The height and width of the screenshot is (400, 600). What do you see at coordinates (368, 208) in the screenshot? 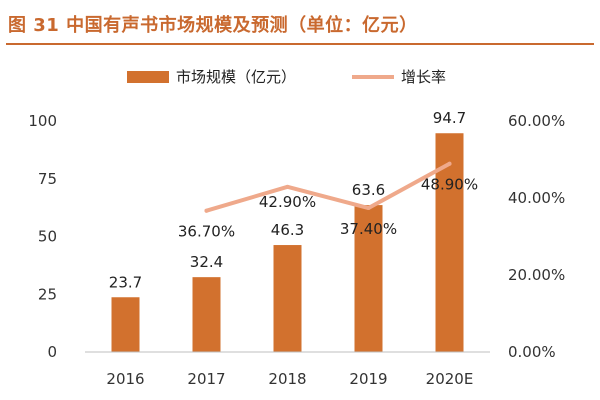
I see `growth-point-2019` at bounding box center [368, 208].